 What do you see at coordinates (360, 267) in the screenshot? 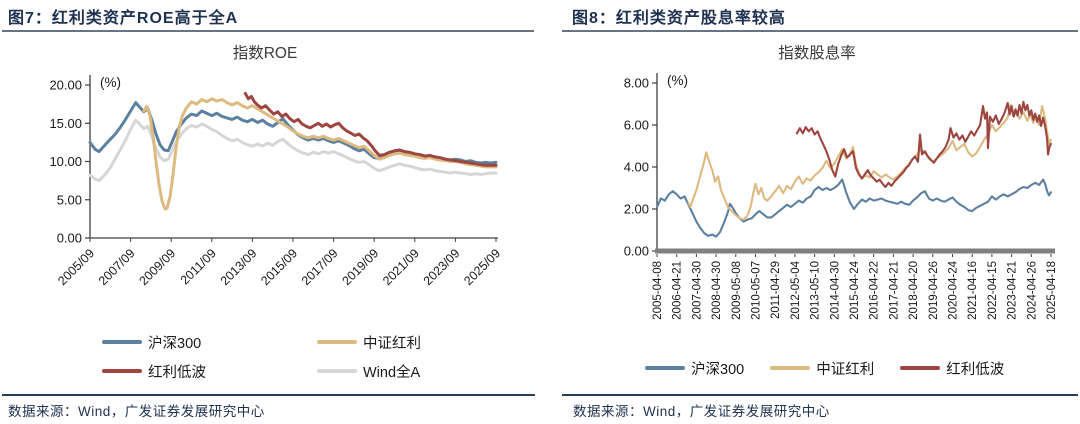
I see `x-tick-label: 2019/09` at bounding box center [360, 267].